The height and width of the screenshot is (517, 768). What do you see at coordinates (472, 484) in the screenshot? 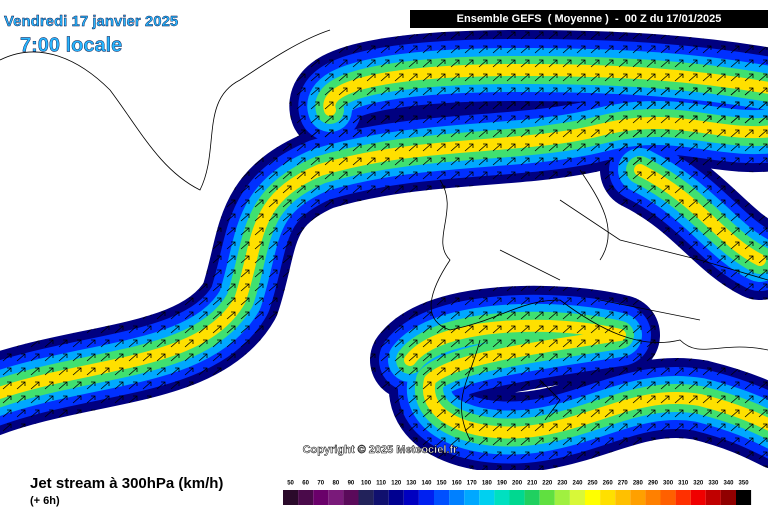
I see `legend-label: 170` at bounding box center [472, 484].